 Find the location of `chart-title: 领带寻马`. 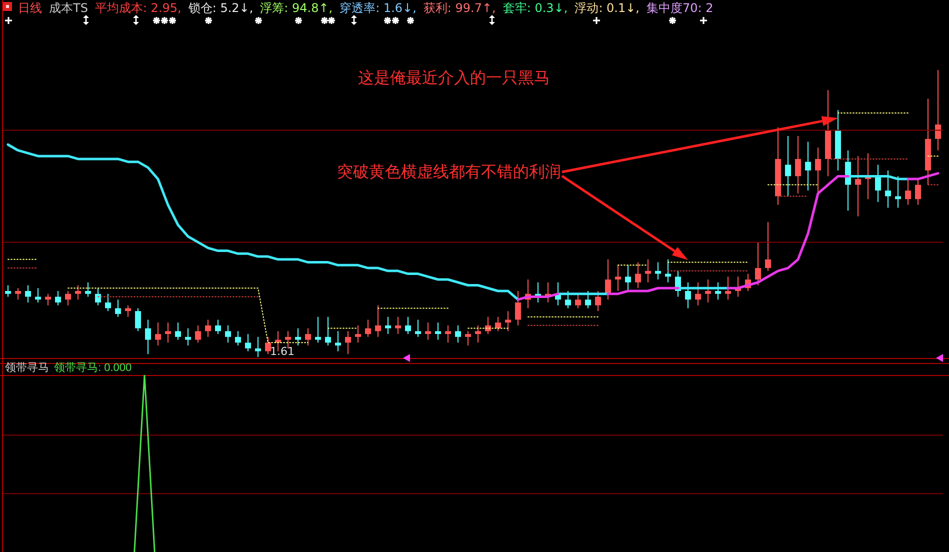

chart-title: 领带寻马 is located at coordinates (27, 368).